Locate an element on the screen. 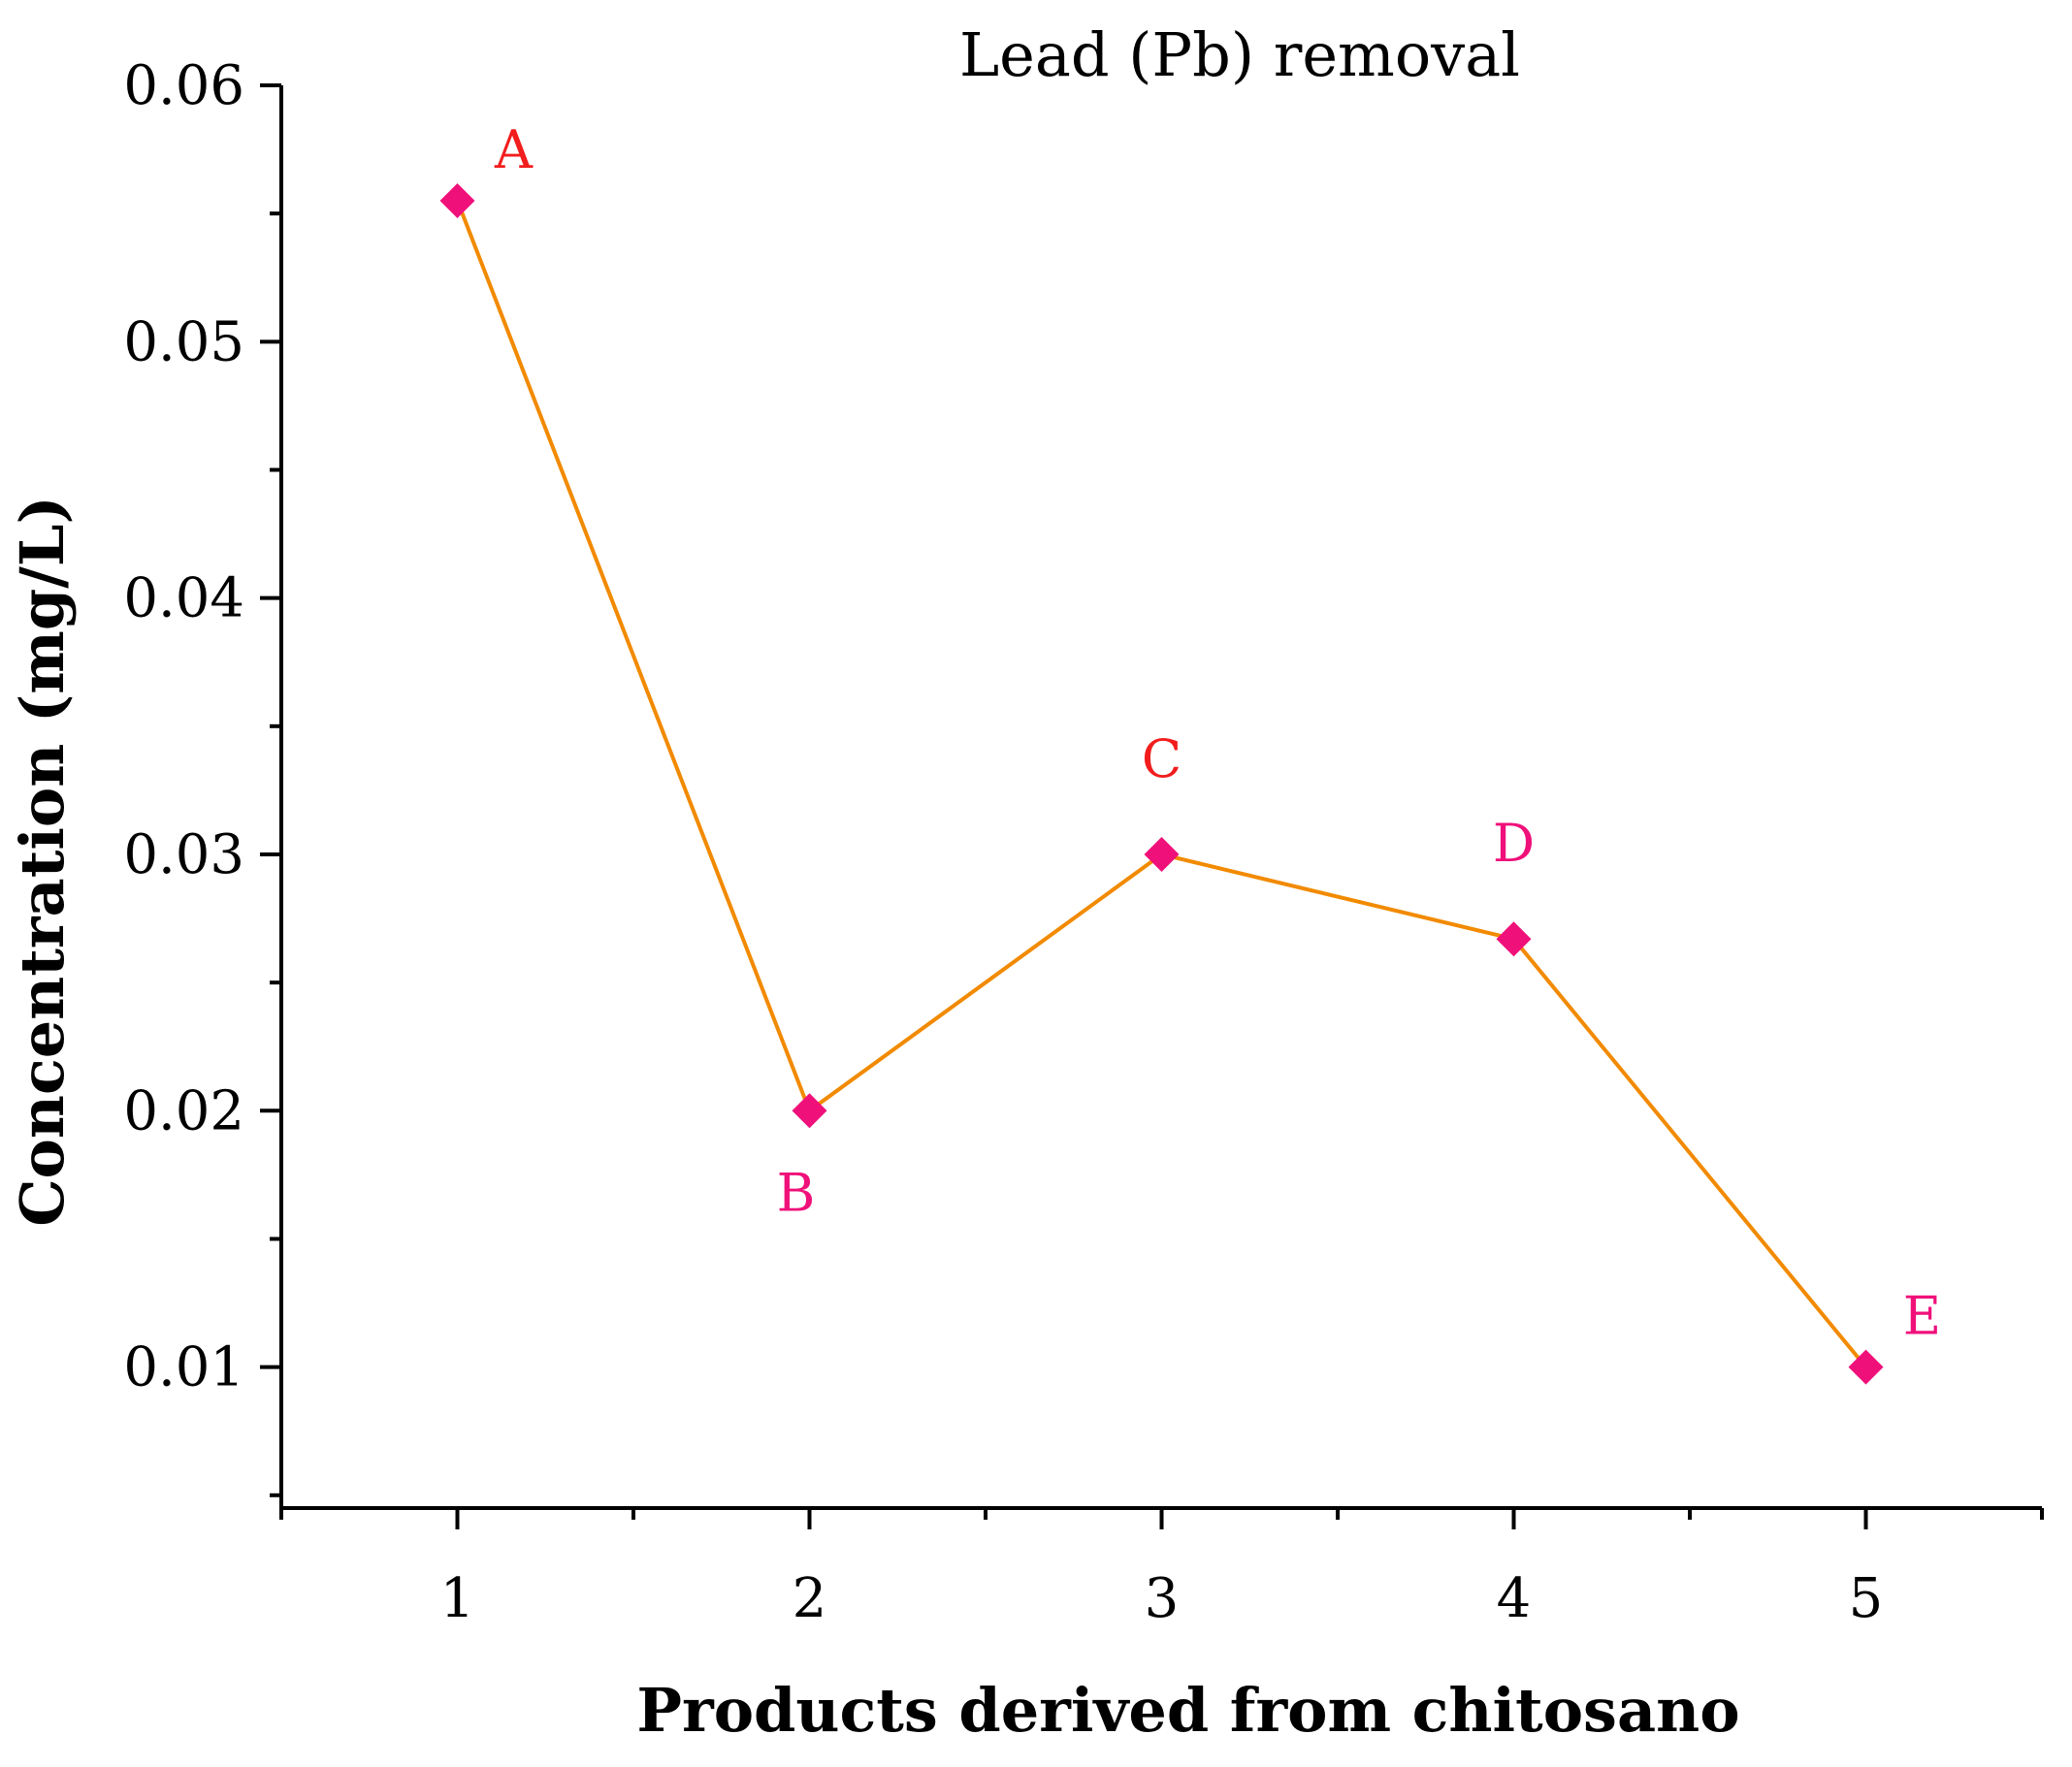 The height and width of the screenshot is (1767, 2072). x-axis-title: Products derived from chitosano is located at coordinates (1187, 1710).